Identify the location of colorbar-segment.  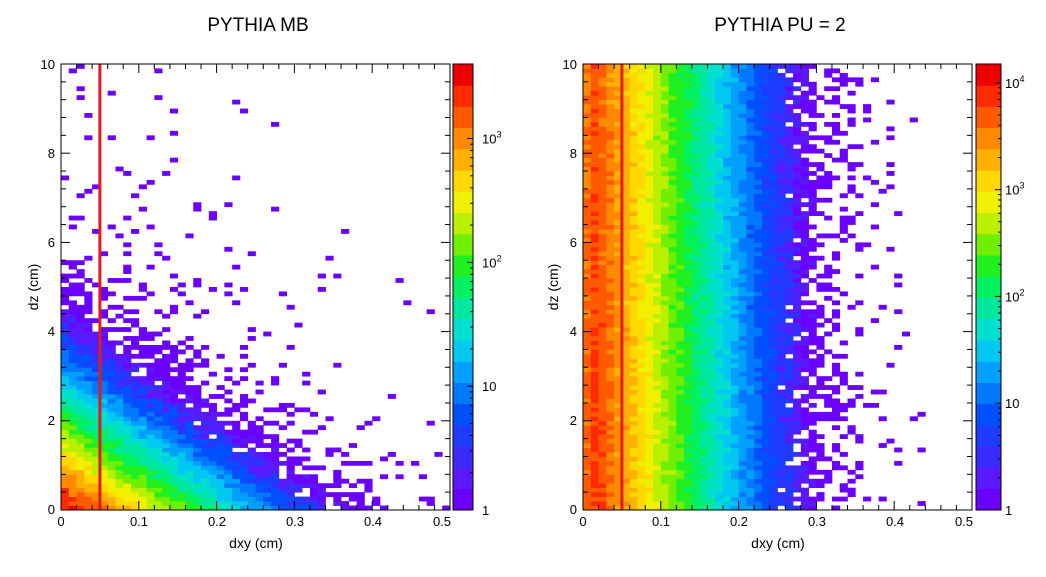
(463, 117).